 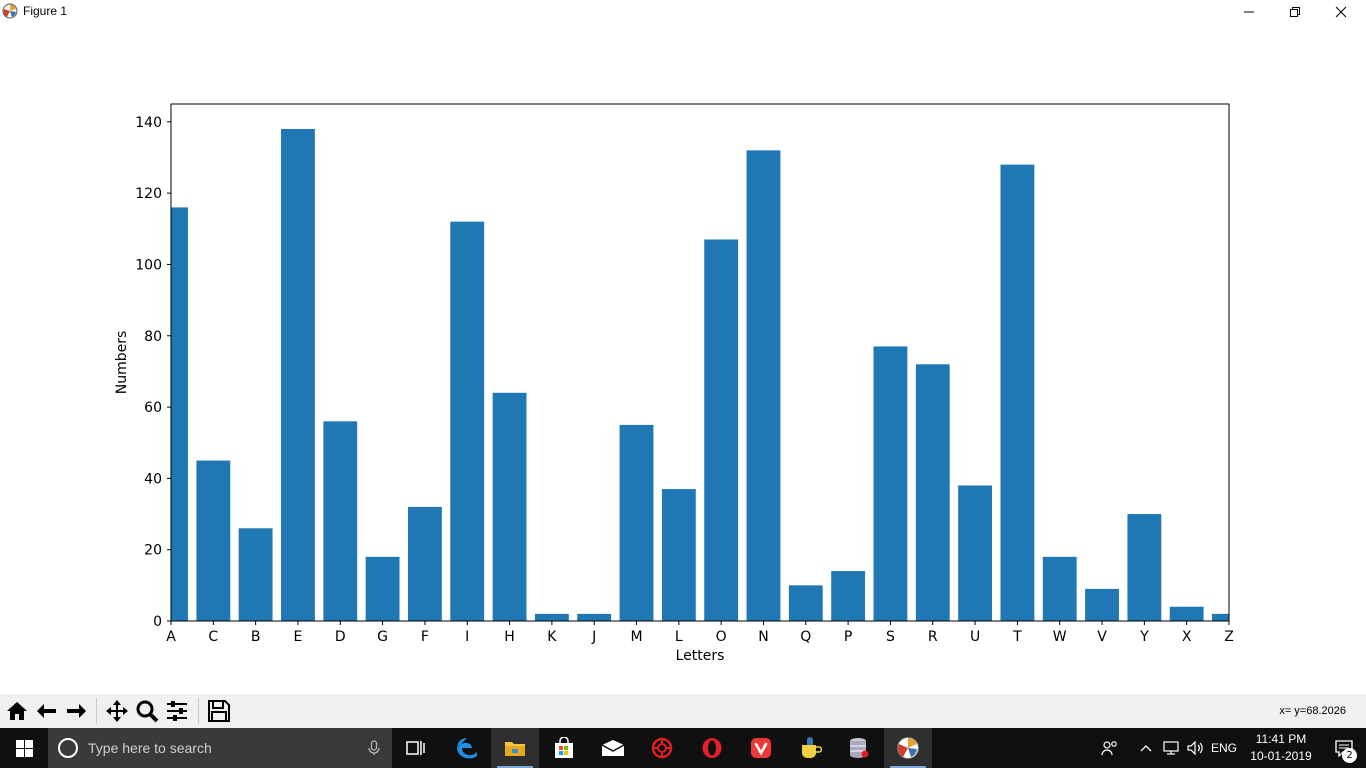 I want to click on zoom-icon, so click(x=147, y=711).